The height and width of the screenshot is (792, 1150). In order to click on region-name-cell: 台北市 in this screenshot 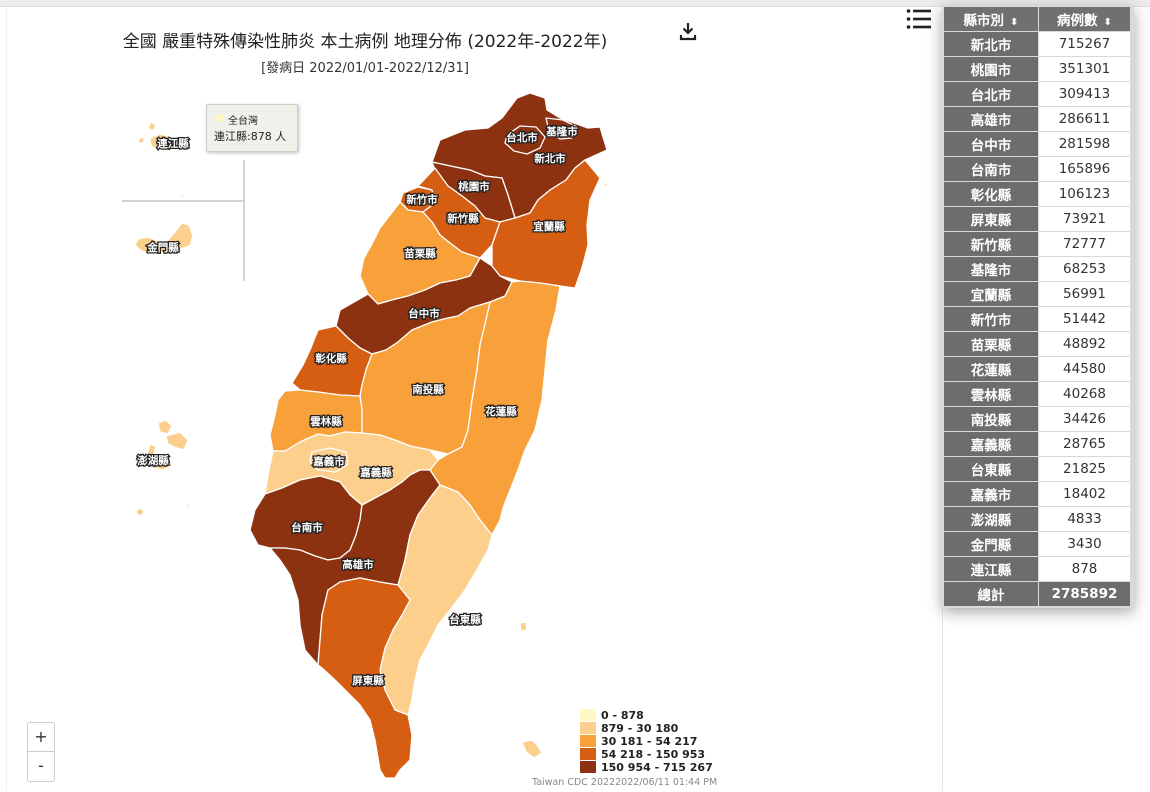, I will do `click(991, 94)`.